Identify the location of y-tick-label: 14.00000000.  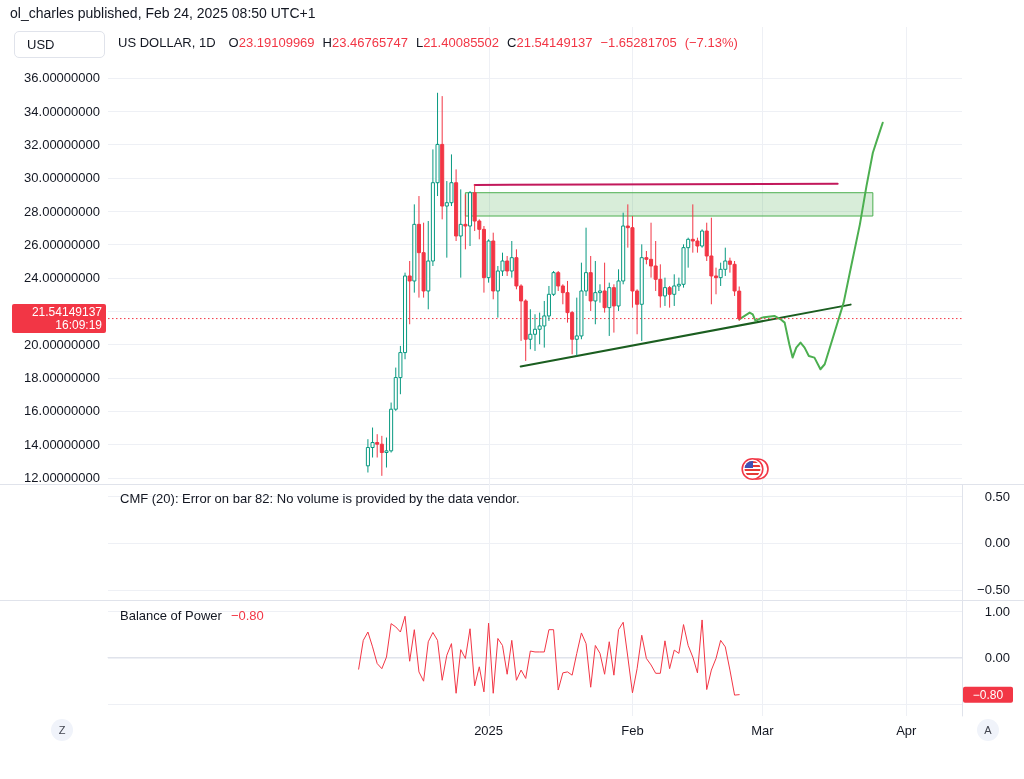
(62, 444).